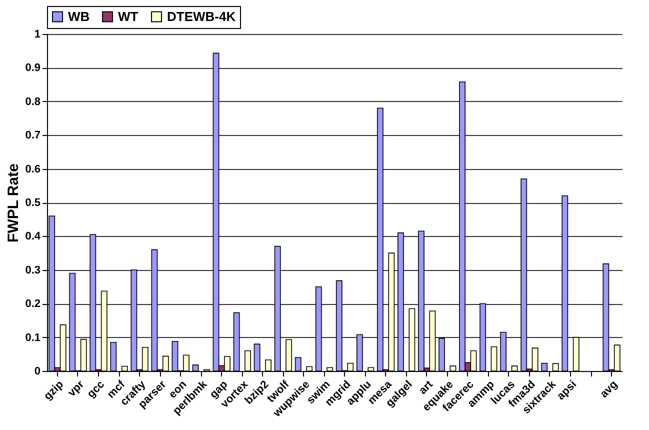 This screenshot has height=430, width=649. What do you see at coordinates (201, 16) in the screenshot?
I see `legend-label: DTEWB-4K` at bounding box center [201, 16].